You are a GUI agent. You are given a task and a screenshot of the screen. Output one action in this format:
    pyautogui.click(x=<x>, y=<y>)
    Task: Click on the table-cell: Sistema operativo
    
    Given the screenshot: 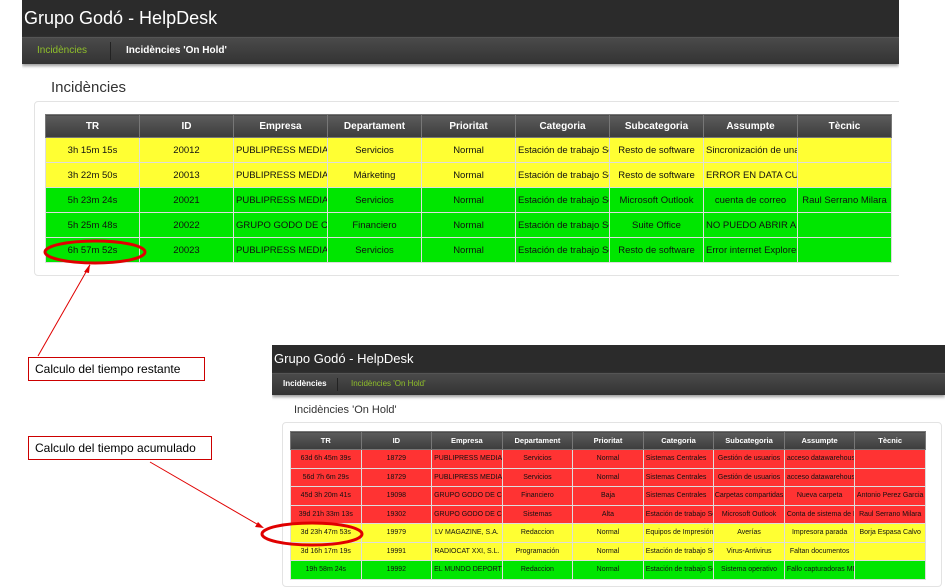 What is the action you would take?
    pyautogui.click(x=749, y=570)
    